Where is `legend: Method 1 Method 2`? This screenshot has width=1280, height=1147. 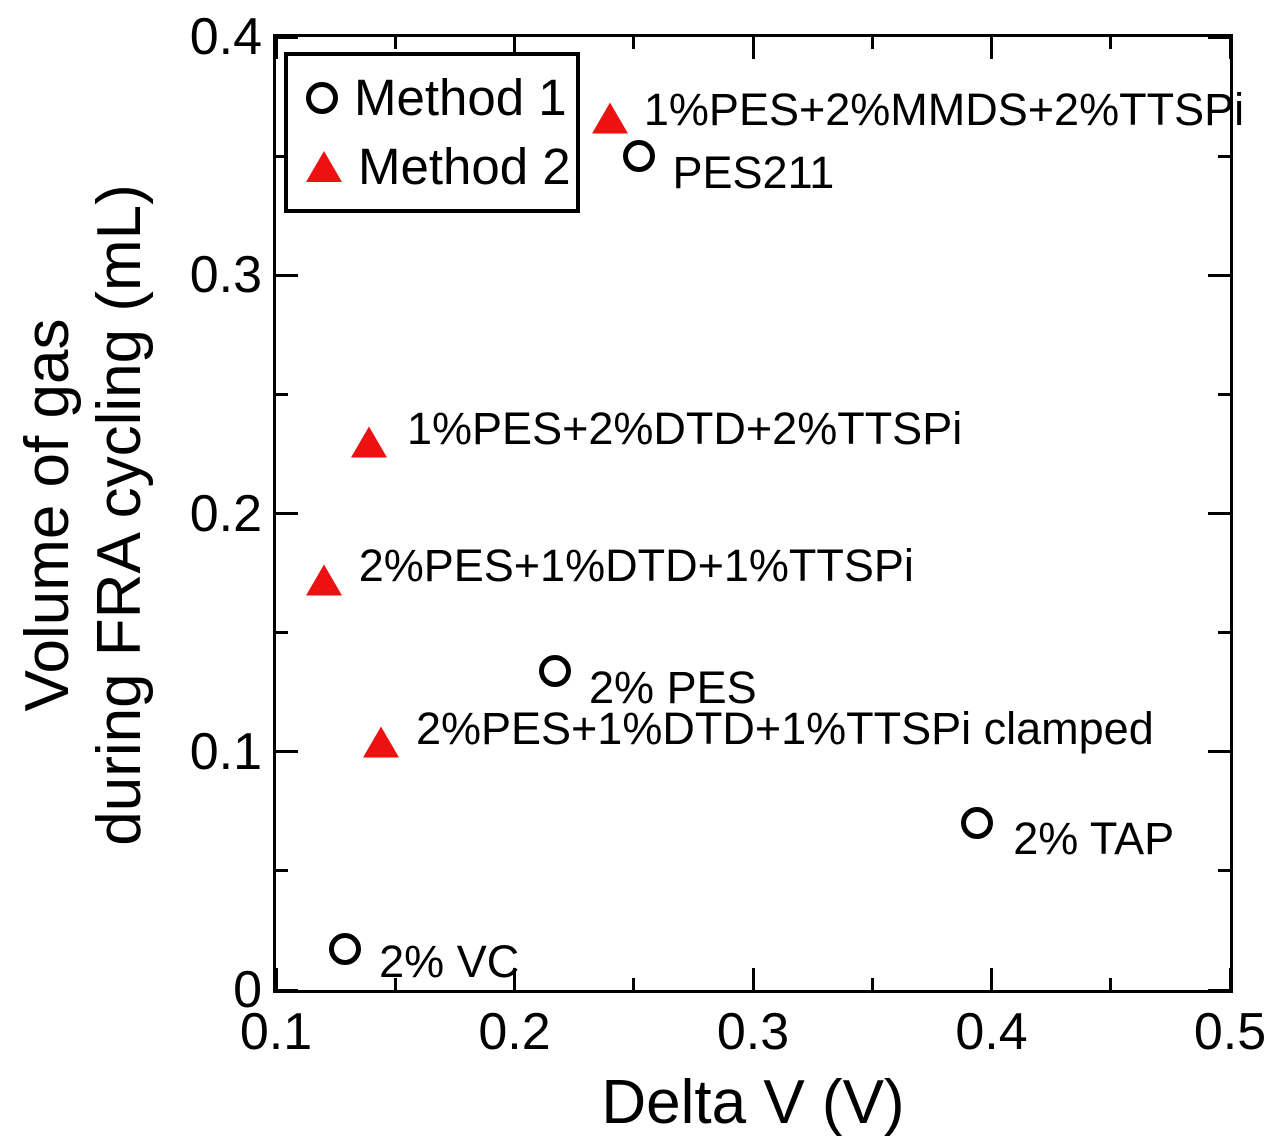
legend: Method 1 Method 2 is located at coordinates (432, 132).